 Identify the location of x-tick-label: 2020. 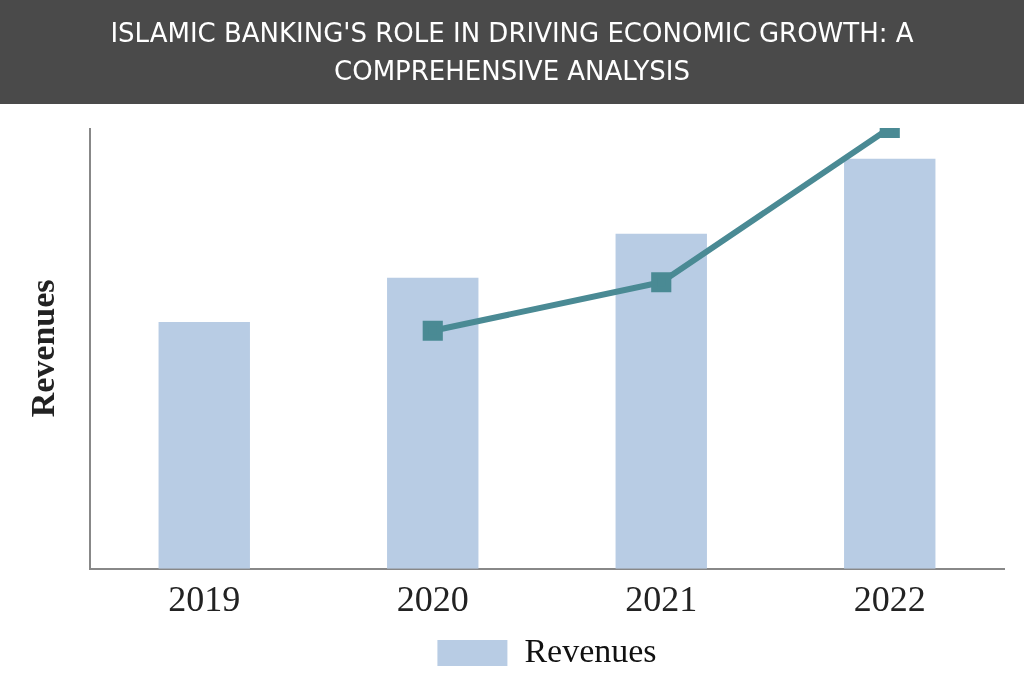
(432, 598).